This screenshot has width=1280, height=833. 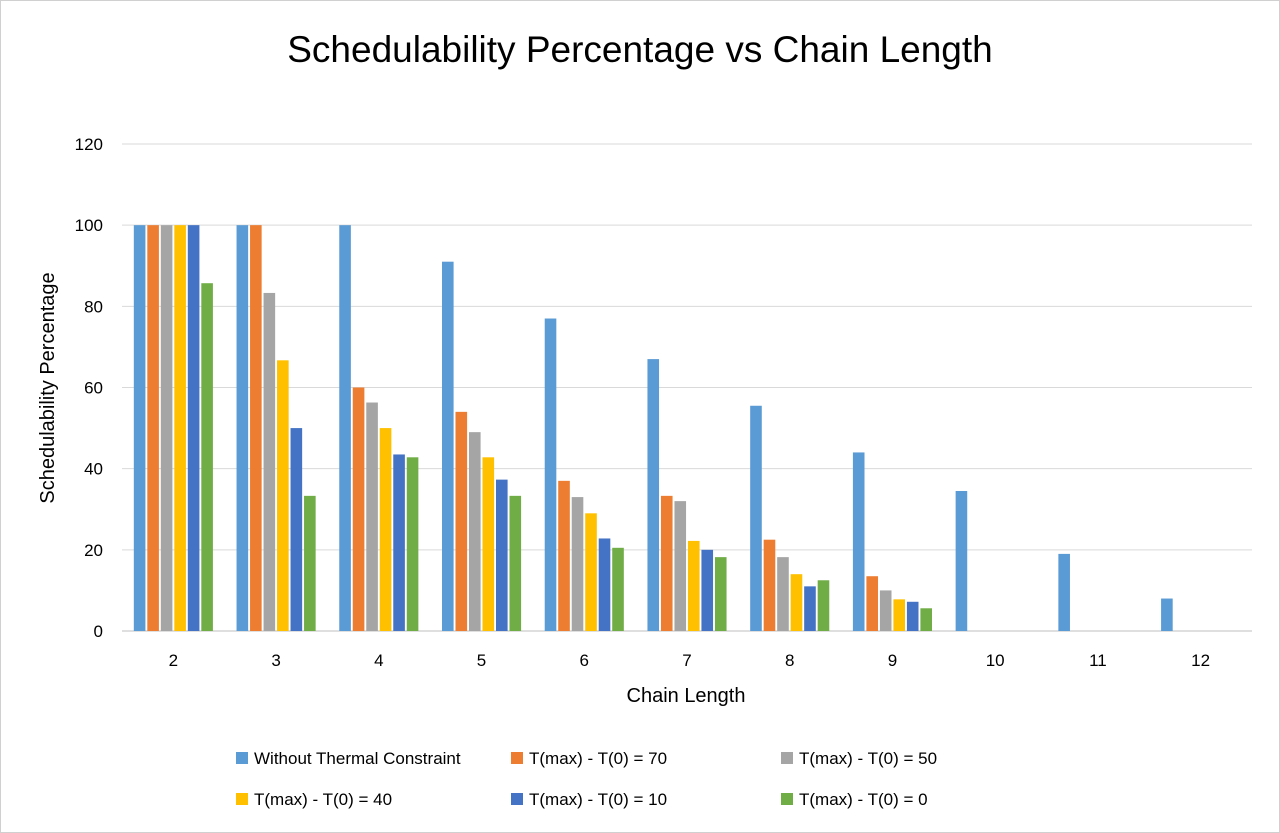 I want to click on legend-label: T(max) - T(0) = 0, so click(x=863, y=799).